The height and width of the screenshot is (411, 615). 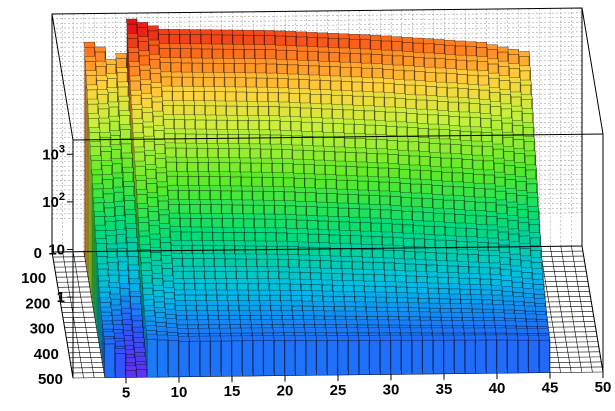 What do you see at coordinates (126, 392) in the screenshot?
I see `x-tick-label: 5` at bounding box center [126, 392].